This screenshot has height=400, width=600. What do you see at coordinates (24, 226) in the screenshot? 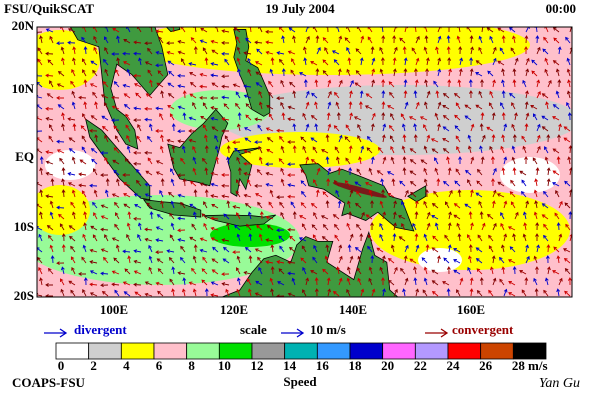
I see `lat-label: 10S` at bounding box center [24, 226].